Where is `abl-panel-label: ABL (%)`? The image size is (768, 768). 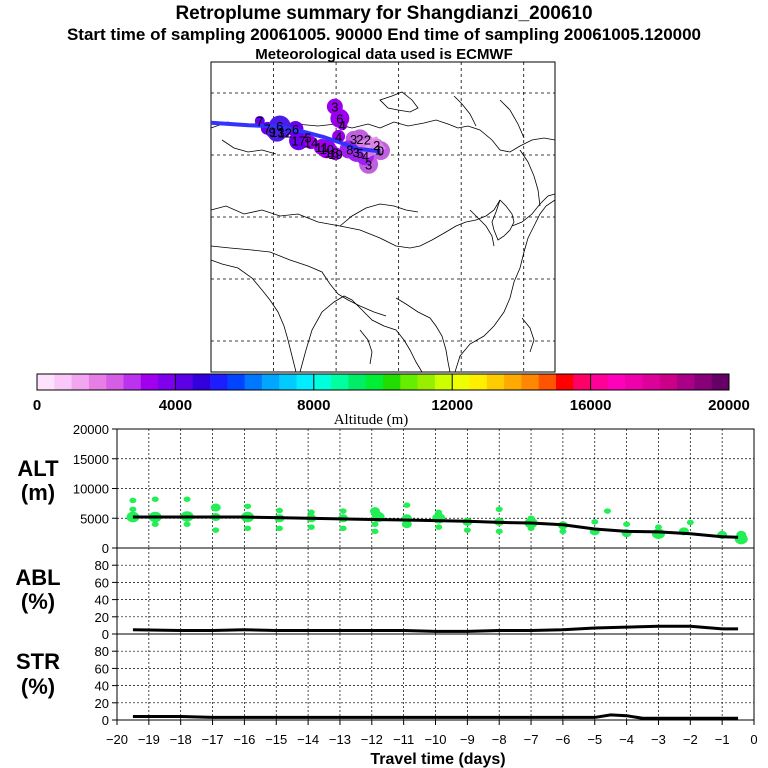
abl-panel-label: ABL (%) is located at coordinates (37, 589).